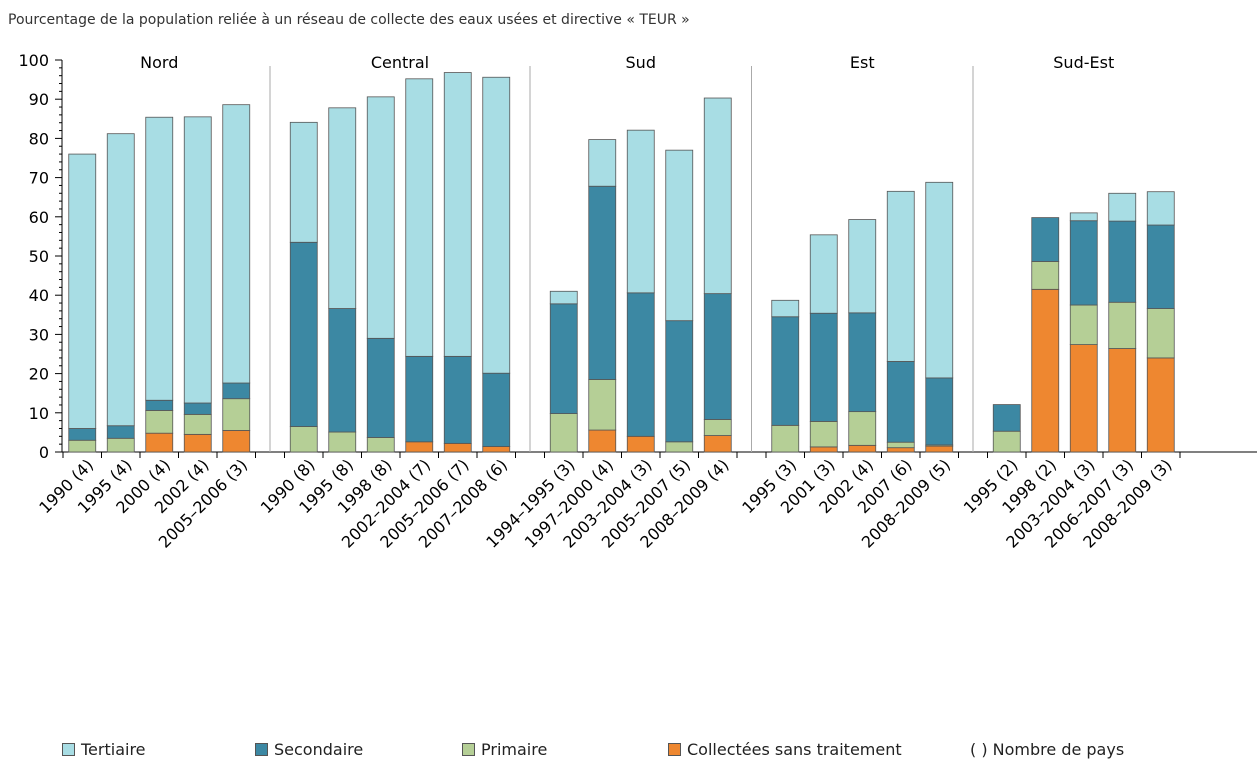 Image resolution: width=1257 pixels, height=767 pixels. I want to click on legend-item-primaire: Primaire, so click(504, 749).